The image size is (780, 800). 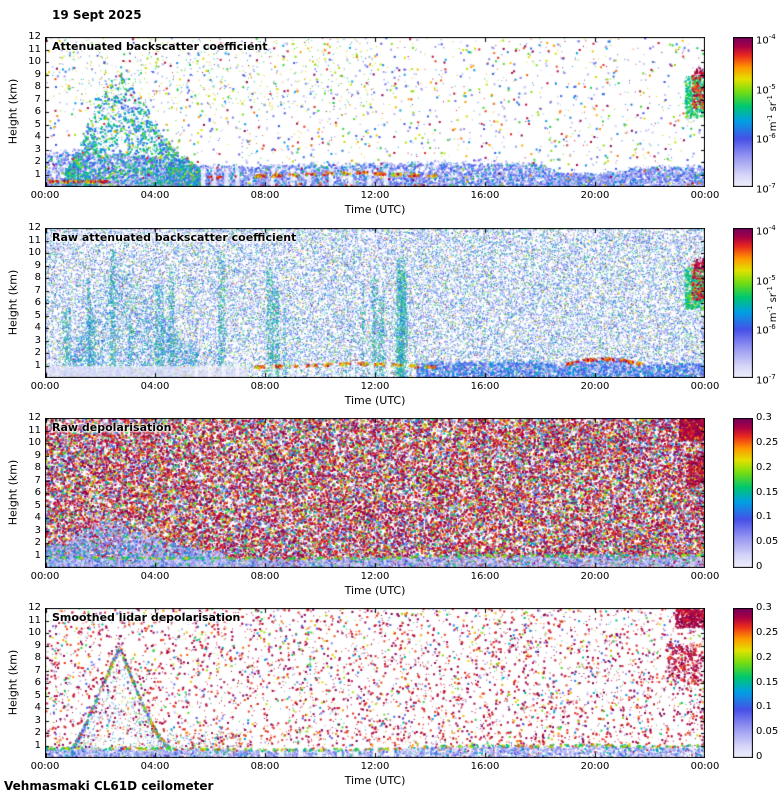 What do you see at coordinates (375, 780) in the screenshot?
I see `x-axis-label-3: Time (UTC)` at bounding box center [375, 780].